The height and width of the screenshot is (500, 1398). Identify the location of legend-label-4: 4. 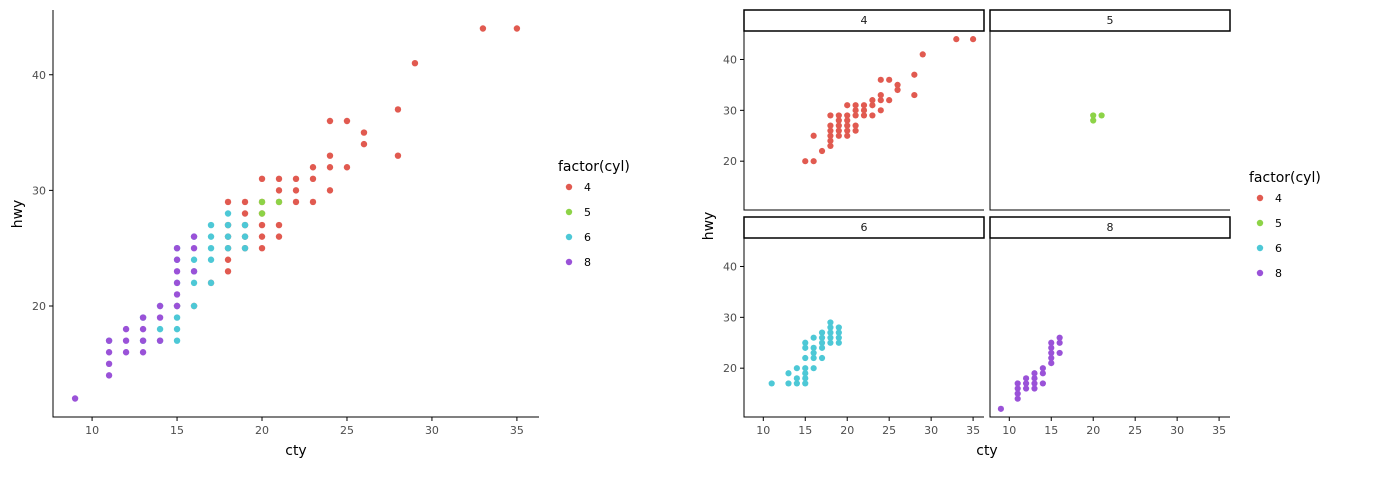
(587, 187).